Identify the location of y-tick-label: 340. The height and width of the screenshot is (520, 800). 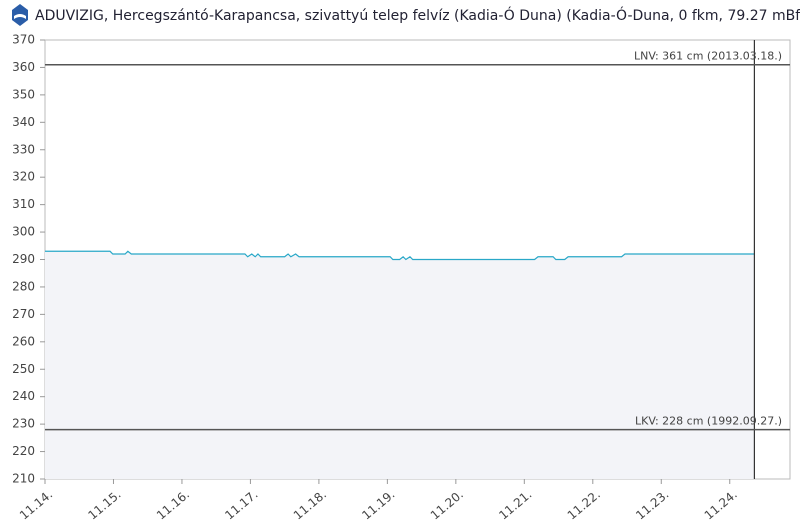
(23, 122).